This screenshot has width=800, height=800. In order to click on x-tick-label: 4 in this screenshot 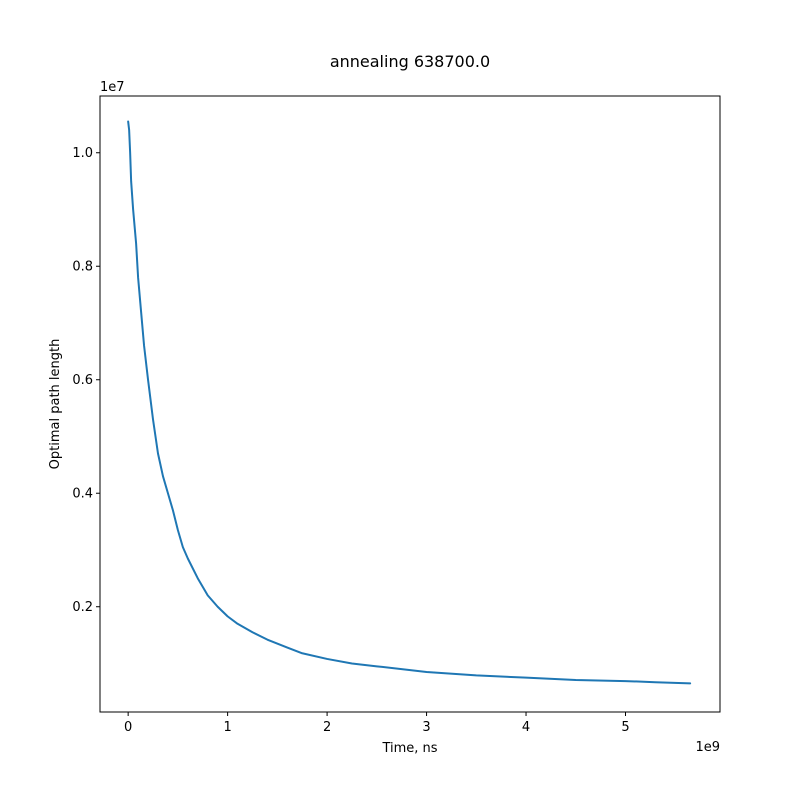, I will do `click(526, 727)`.